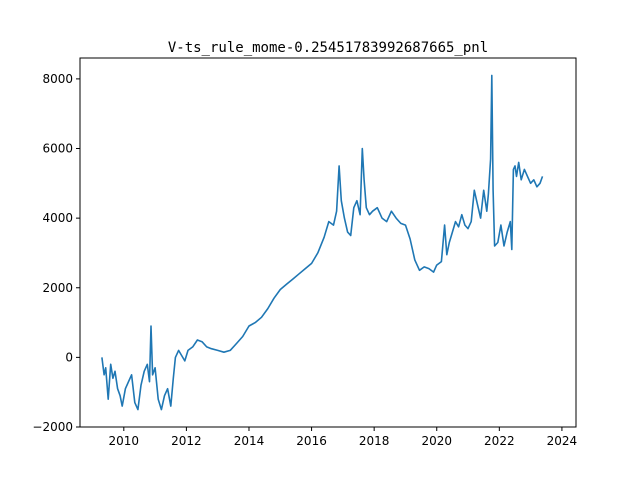  Describe the element at coordinates (343, 437) in the screenshot. I see `x-axis: 2010 2012 2014 2016 2018 2020 2022 2024` at that location.